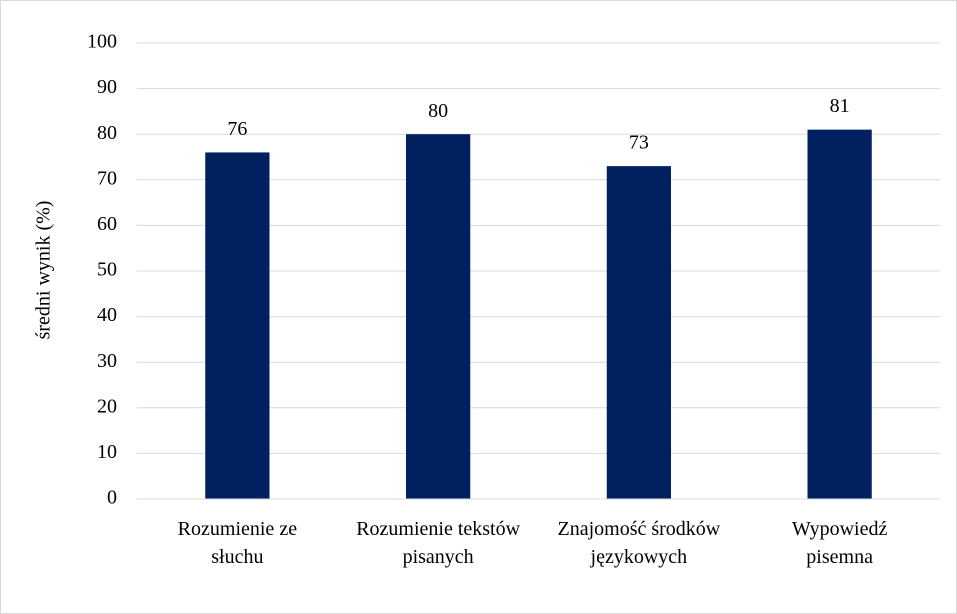 This screenshot has width=957, height=614. What do you see at coordinates (107, 224) in the screenshot?
I see `y-tick-label: 60` at bounding box center [107, 224].